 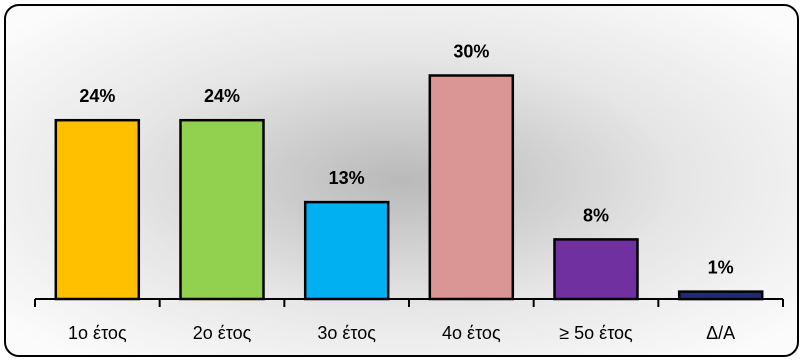 I want to click on category-label-1: 2ο έτος, so click(x=222, y=333).